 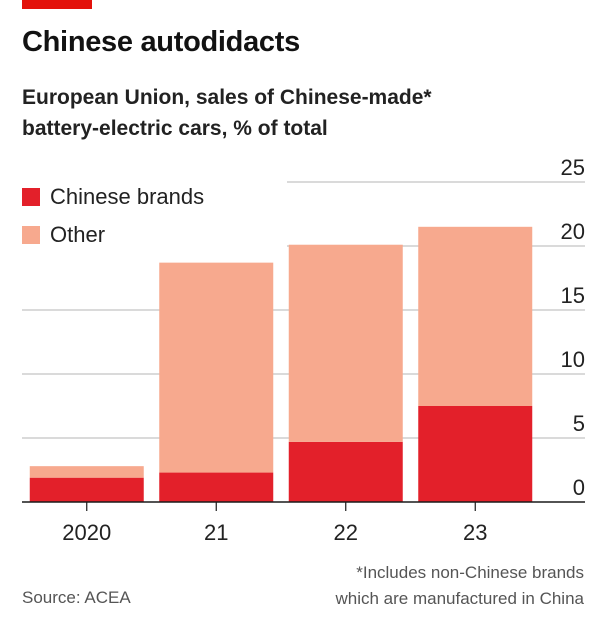 I want to click on footnote-line-1: *Includes non-Chinese brands, so click(x=470, y=572).